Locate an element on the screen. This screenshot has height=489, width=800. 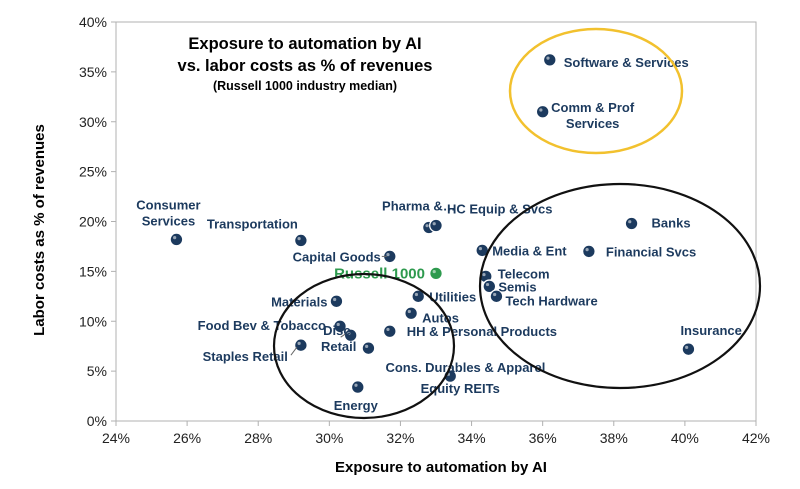
black-circle-left is located at coordinates (364, 346).